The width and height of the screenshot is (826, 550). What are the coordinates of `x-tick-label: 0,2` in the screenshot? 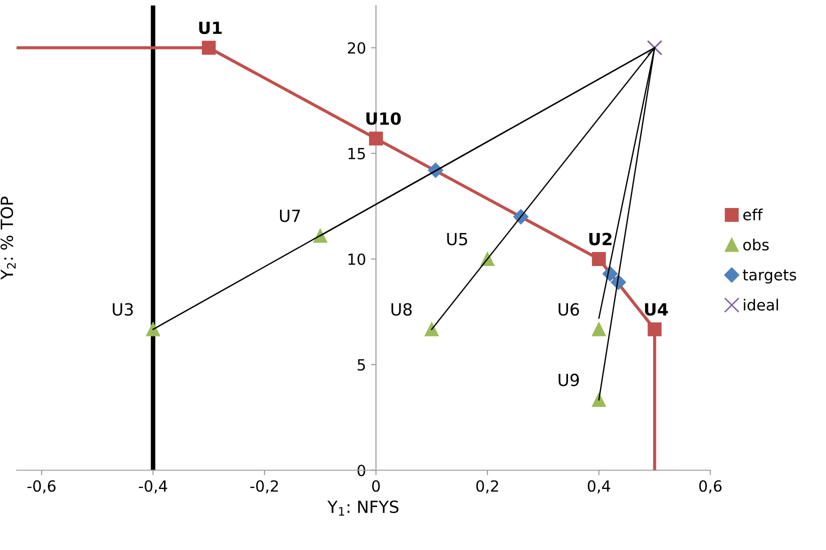 It's located at (487, 487).